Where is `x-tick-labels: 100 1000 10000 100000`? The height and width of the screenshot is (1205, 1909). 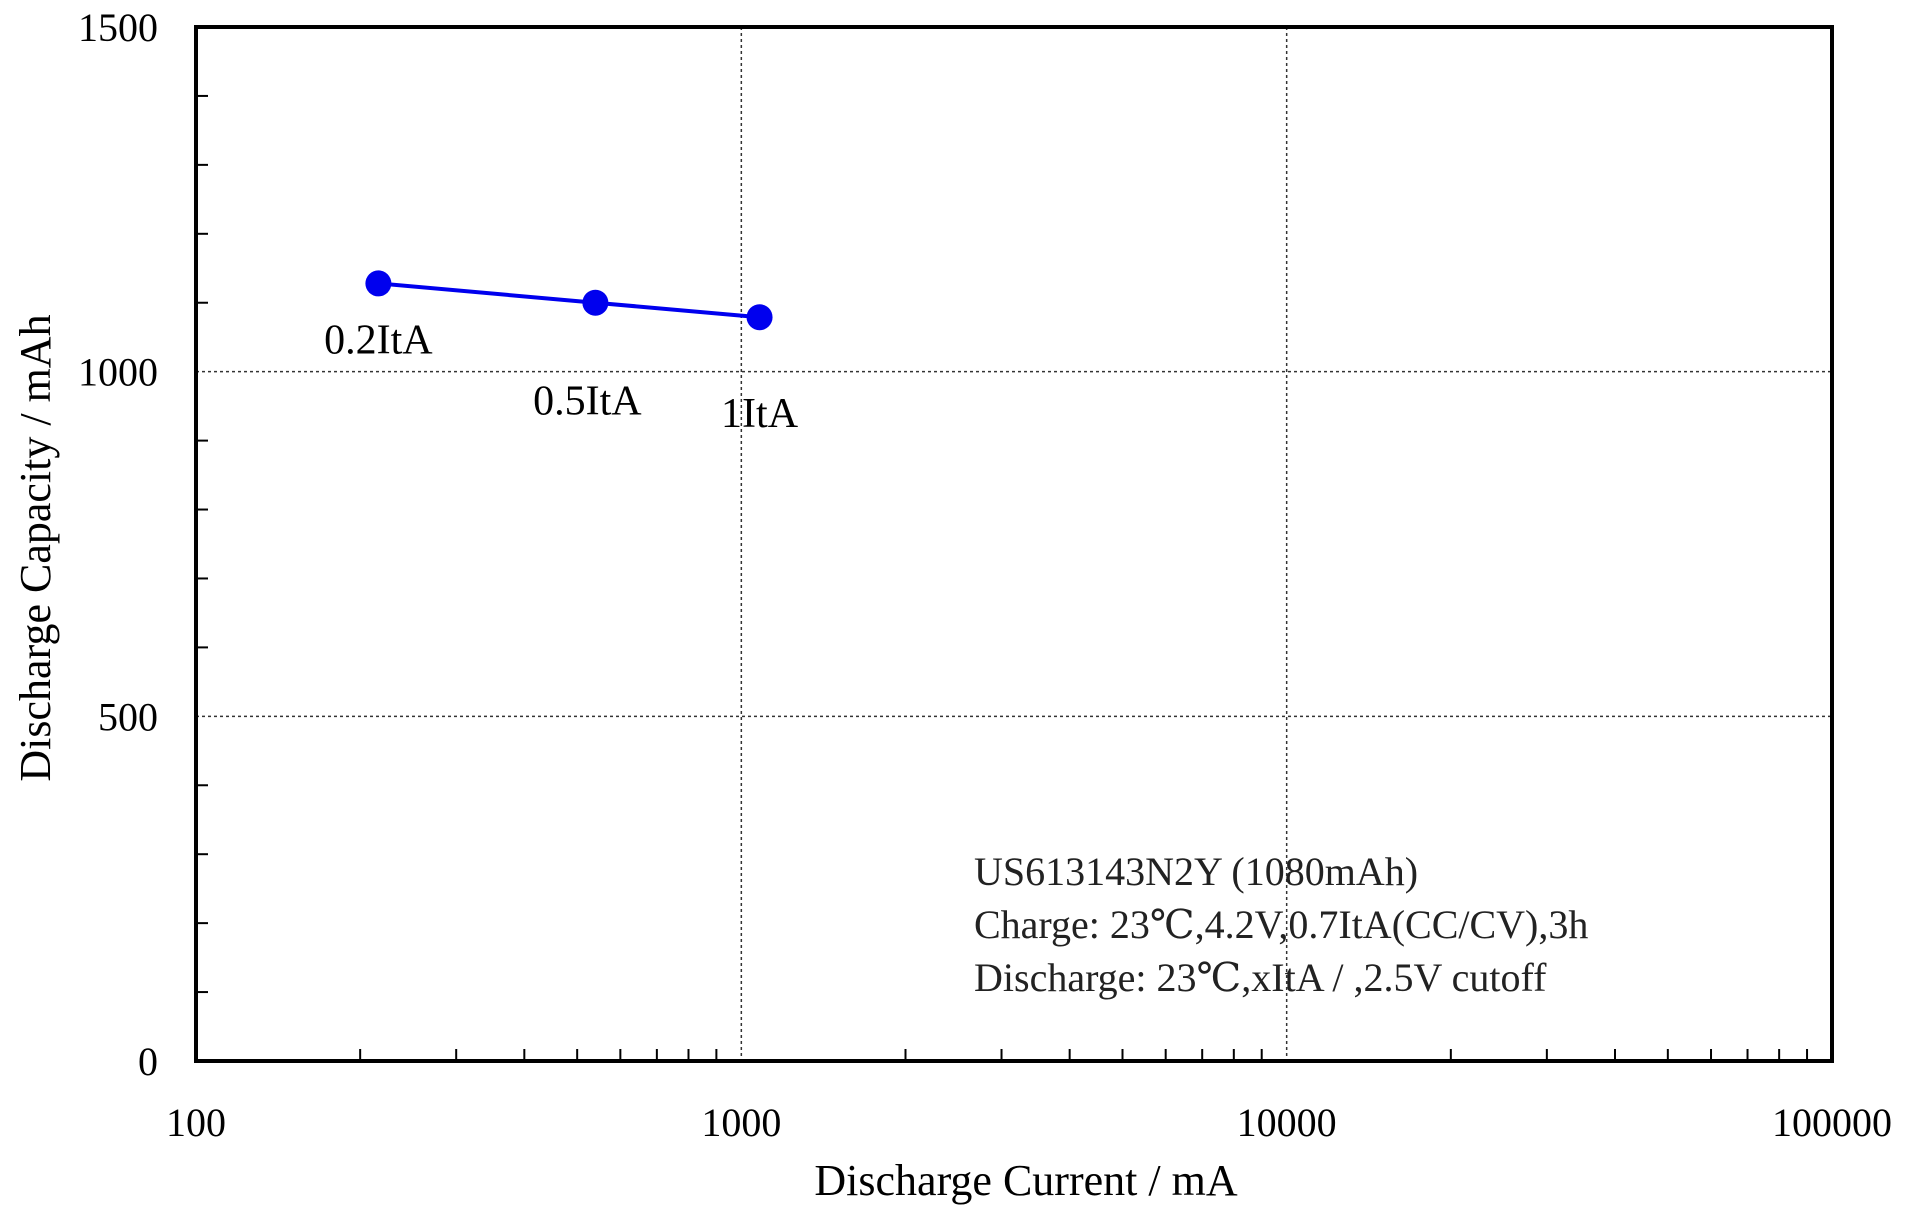
x-tick-labels: 100 1000 10000 100000 is located at coordinates (1029, 1122).